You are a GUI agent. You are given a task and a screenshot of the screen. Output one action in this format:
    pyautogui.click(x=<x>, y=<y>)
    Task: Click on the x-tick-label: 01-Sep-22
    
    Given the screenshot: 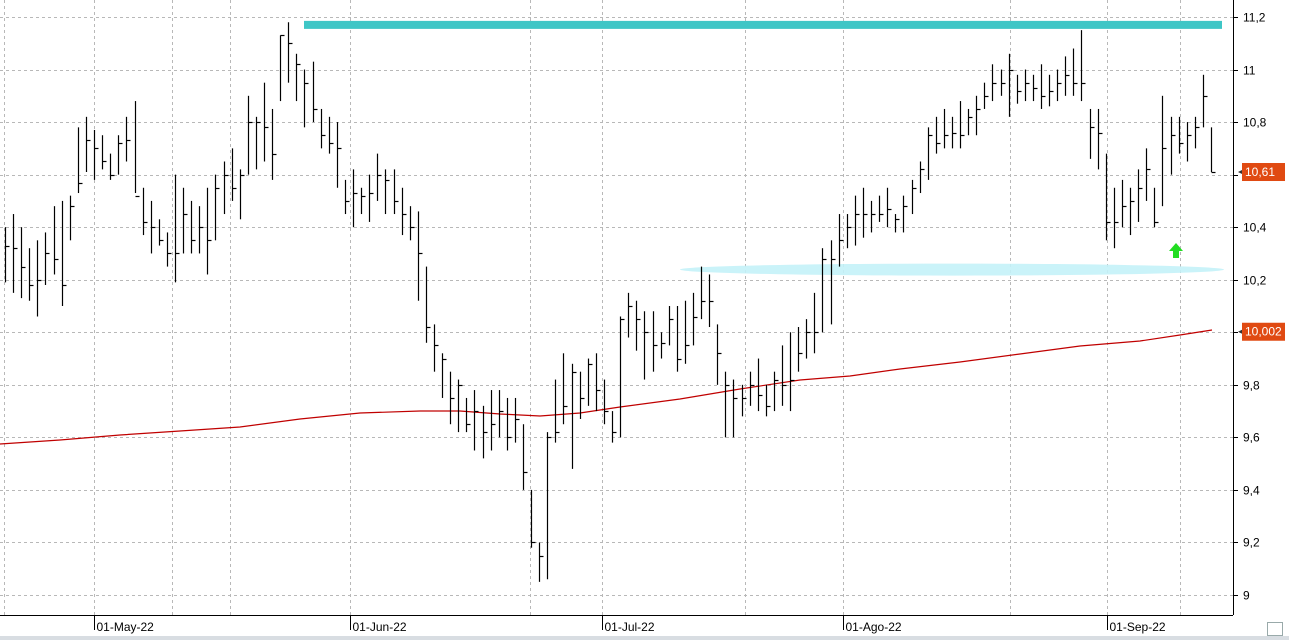 What is the action you would take?
    pyautogui.click(x=1138, y=627)
    